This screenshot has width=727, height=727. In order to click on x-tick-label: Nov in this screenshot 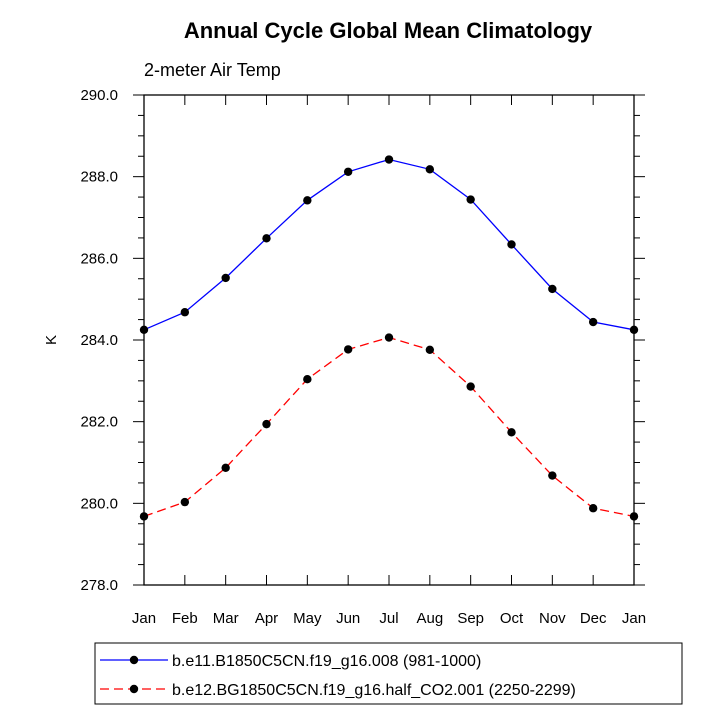, I will do `click(552, 618)`.